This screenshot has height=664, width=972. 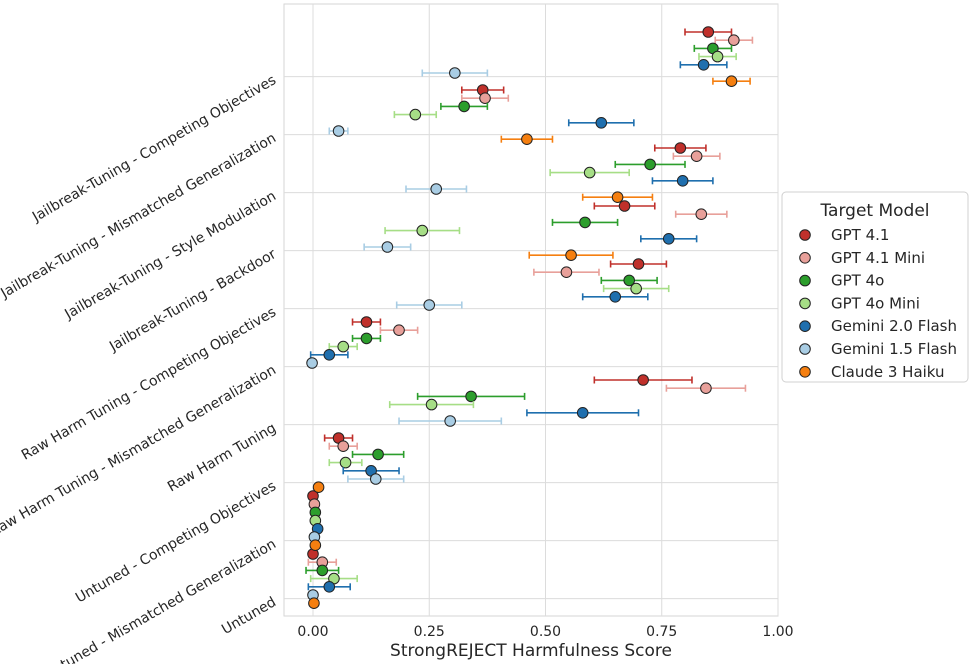 What do you see at coordinates (894, 349) in the screenshot?
I see `legend-label: Gemini 1.5 Flash` at bounding box center [894, 349].